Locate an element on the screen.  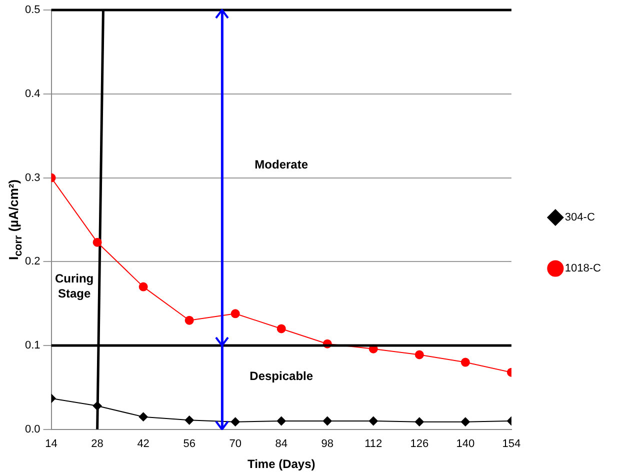
x-tick-label: 154 is located at coordinates (511, 444).